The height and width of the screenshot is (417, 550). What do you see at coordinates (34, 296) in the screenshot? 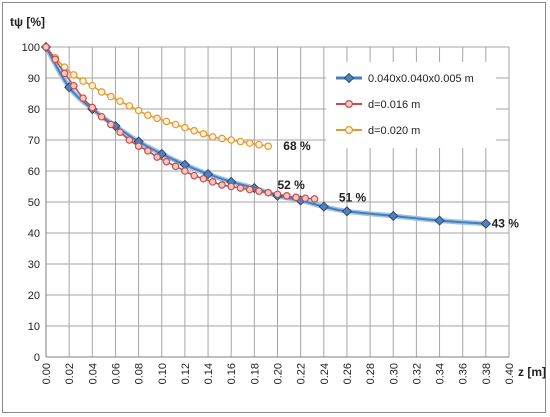
I see `y-tick-label: 20` at bounding box center [34, 296].